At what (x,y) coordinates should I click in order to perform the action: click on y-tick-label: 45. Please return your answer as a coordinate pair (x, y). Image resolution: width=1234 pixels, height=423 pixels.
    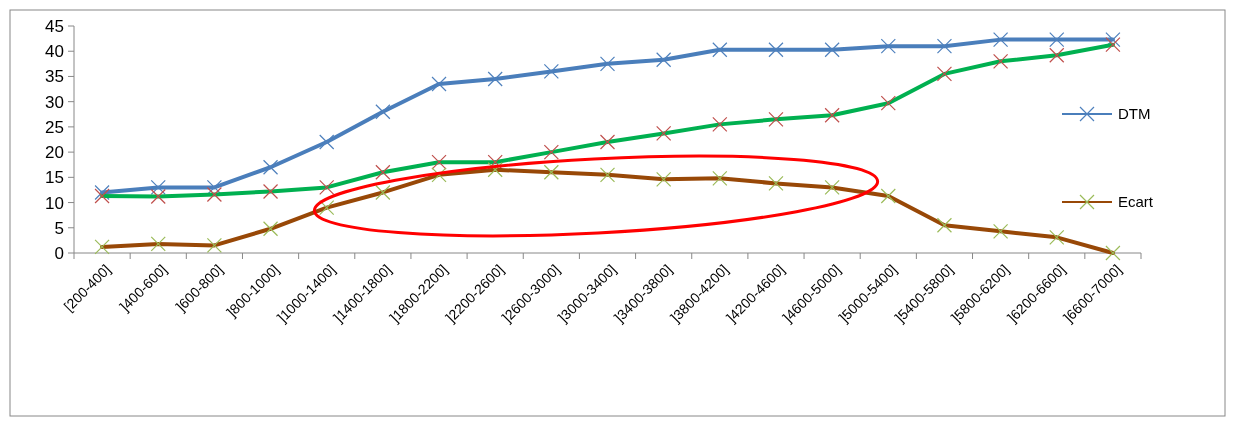
    Looking at the image, I should click on (54, 26).